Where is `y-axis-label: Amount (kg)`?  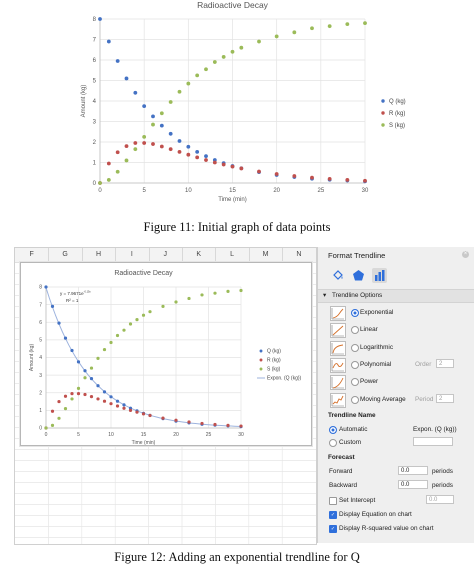
y-axis-label: Amount (kg) is located at coordinates (84, 101).